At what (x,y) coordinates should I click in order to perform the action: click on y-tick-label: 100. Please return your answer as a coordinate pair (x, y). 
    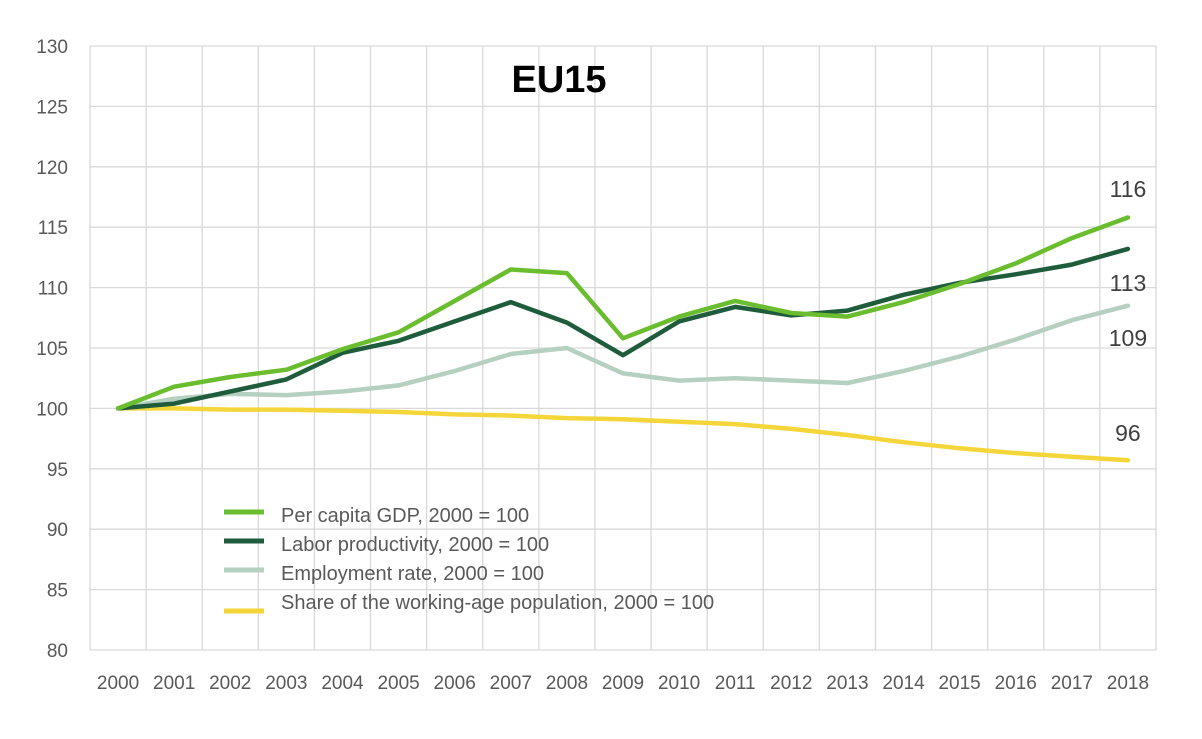
    Looking at the image, I should click on (52, 409).